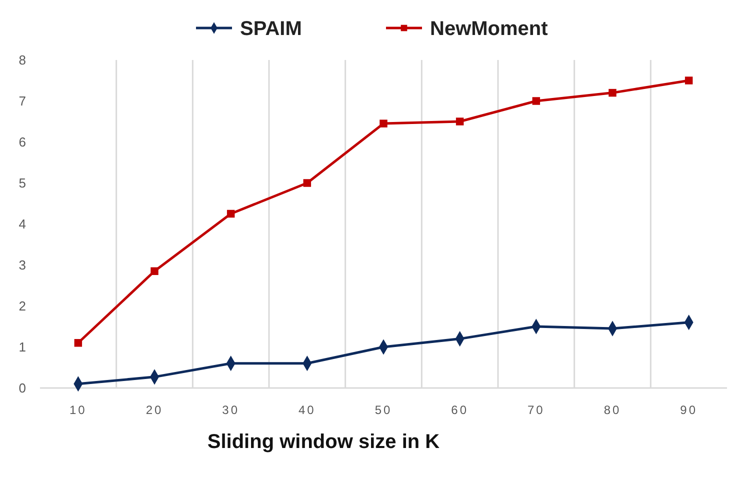 This screenshot has width=752, height=478. Describe the element at coordinates (689, 410) in the screenshot. I see `x-tick-label: 90` at that location.